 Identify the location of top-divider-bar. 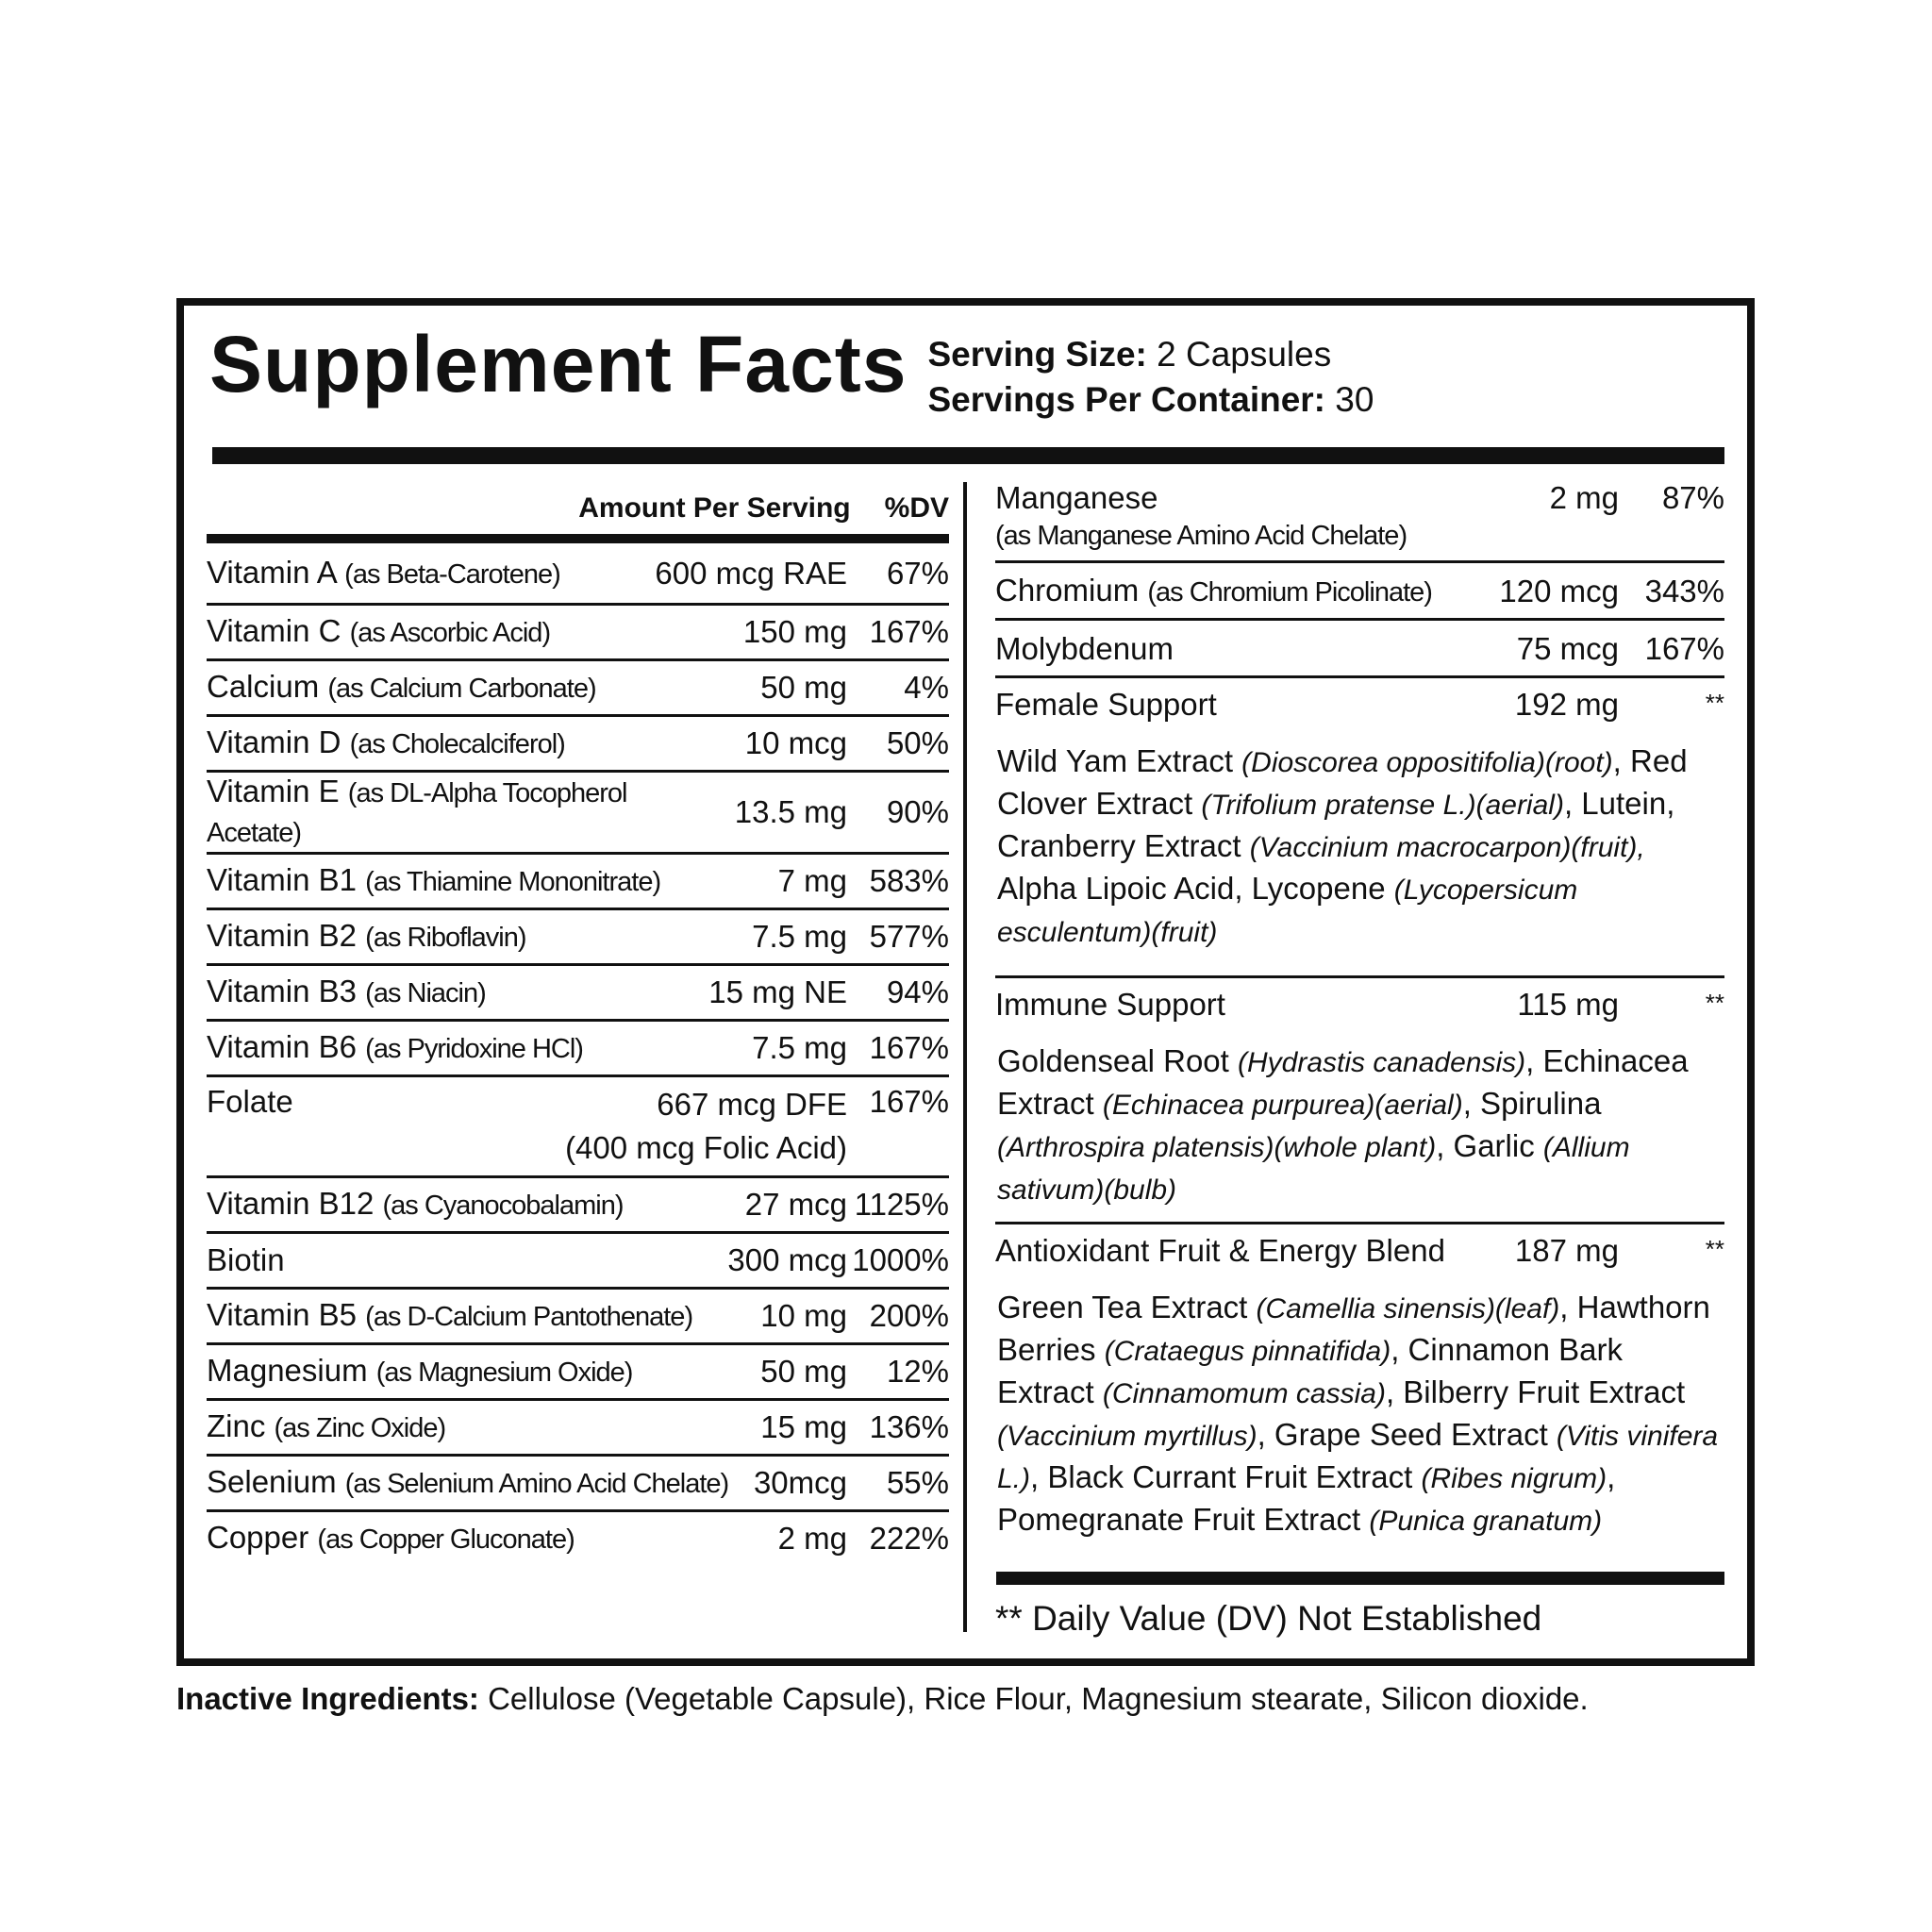
(968, 456).